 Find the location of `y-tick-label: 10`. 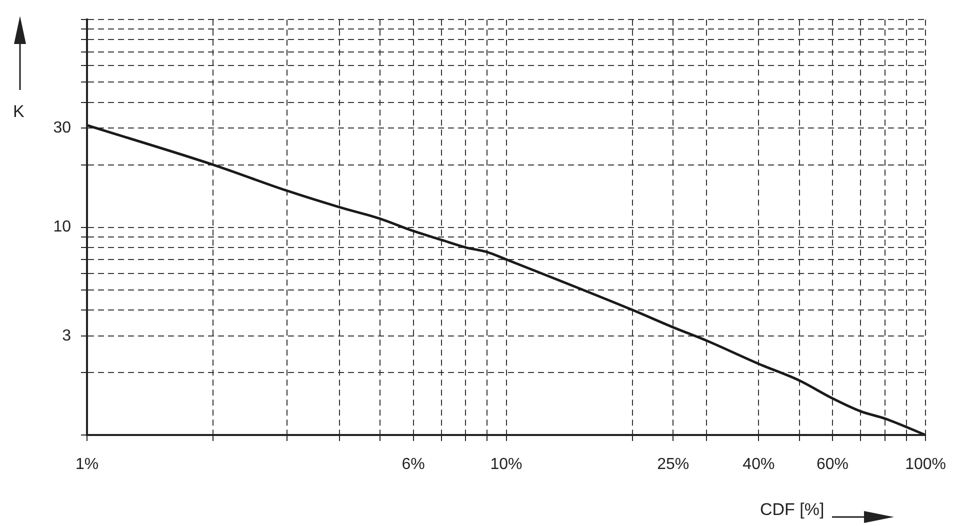

y-tick-label: 10 is located at coordinates (62, 227).